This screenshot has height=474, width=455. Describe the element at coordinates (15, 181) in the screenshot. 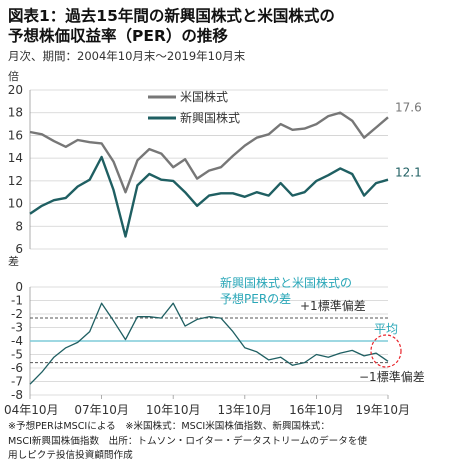

I see `top-y-tick-label: 12` at that location.